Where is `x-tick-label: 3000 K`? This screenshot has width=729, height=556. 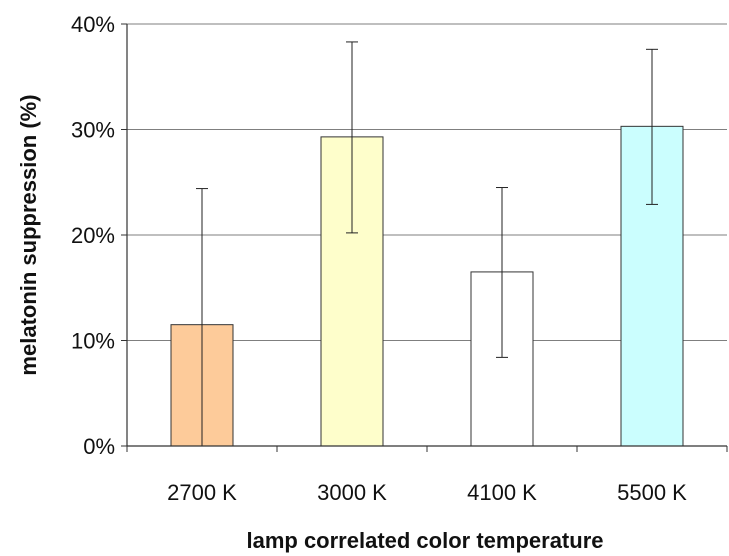
x-tick-label: 3000 K is located at coordinates (352, 492).